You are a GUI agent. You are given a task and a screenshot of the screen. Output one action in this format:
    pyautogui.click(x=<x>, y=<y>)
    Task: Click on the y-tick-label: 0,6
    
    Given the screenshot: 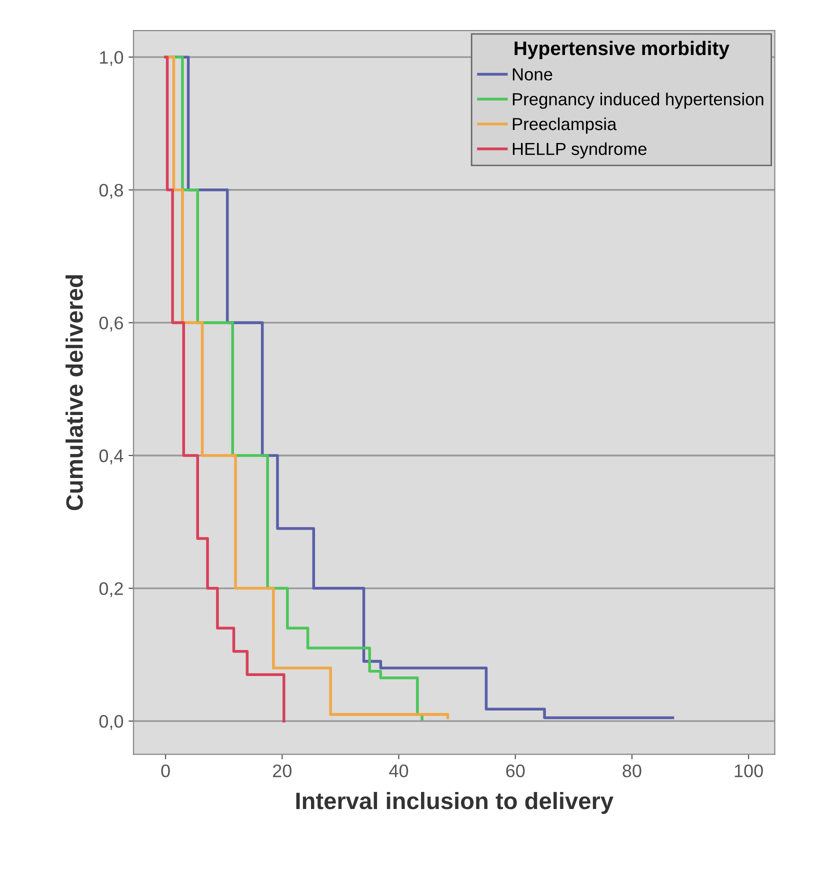 What is the action you would take?
    pyautogui.click(x=111, y=324)
    